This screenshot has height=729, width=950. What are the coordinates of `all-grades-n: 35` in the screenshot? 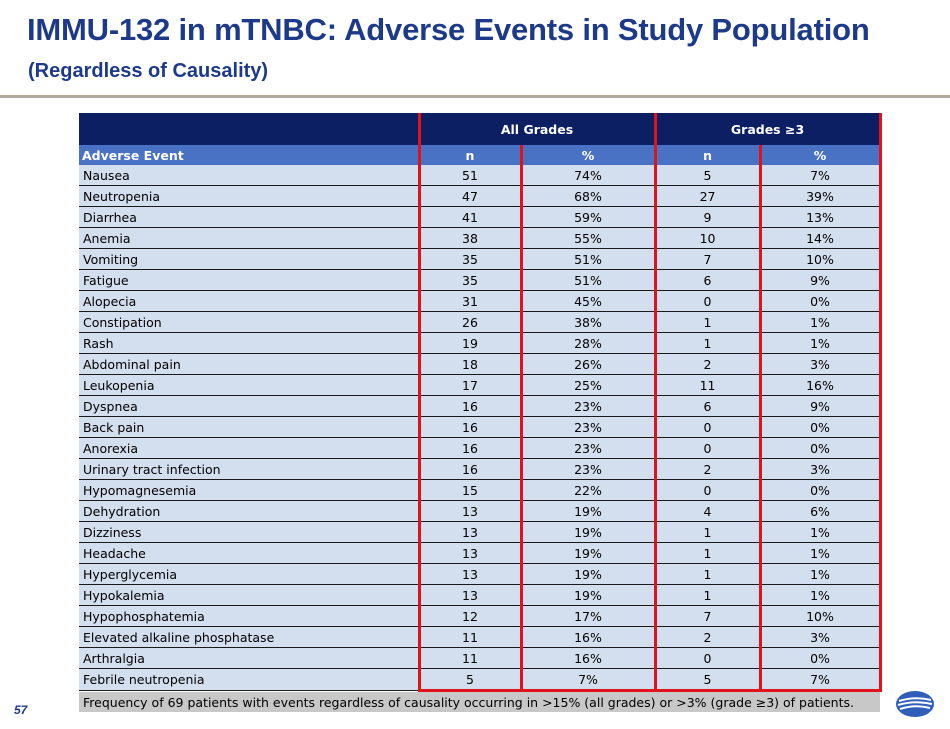 It's located at (469, 280).